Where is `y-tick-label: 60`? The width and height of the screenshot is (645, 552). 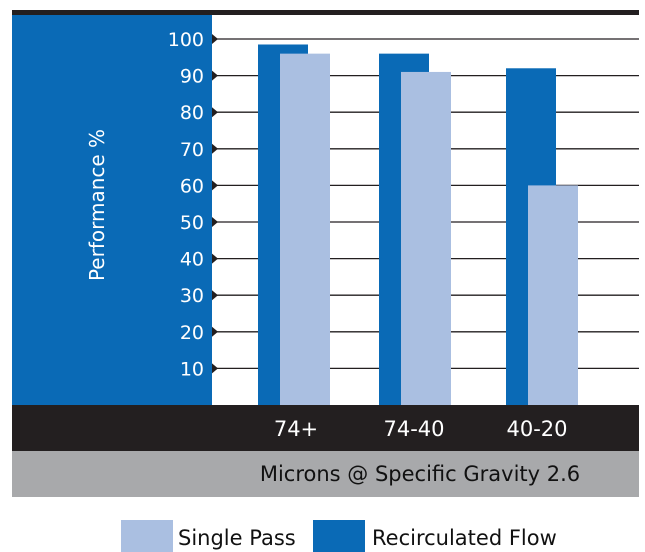
y-tick-label: 60 is located at coordinates (192, 186).